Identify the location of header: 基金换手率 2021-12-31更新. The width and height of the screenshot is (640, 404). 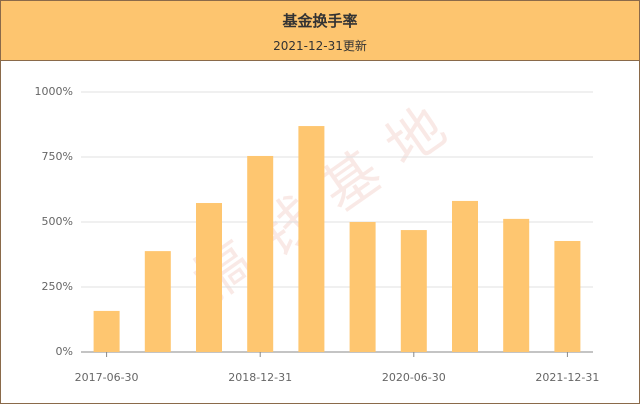
(320, 31).